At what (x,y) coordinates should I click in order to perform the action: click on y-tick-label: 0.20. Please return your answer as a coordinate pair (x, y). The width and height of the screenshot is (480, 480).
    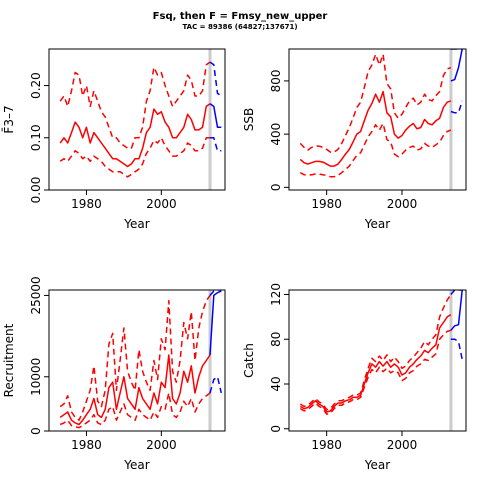
    Looking at the image, I should click on (36, 85).